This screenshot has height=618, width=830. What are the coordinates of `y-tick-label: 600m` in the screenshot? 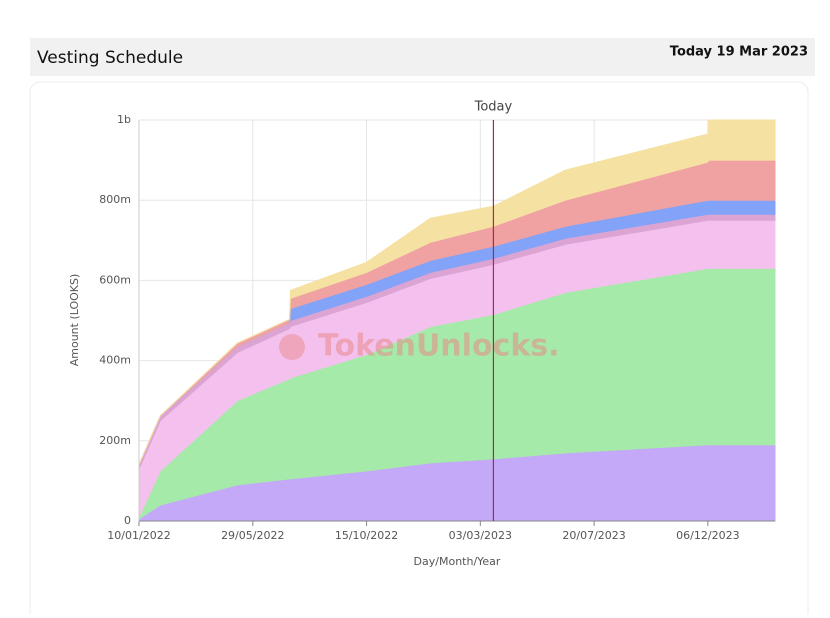 It's located at (115, 279).